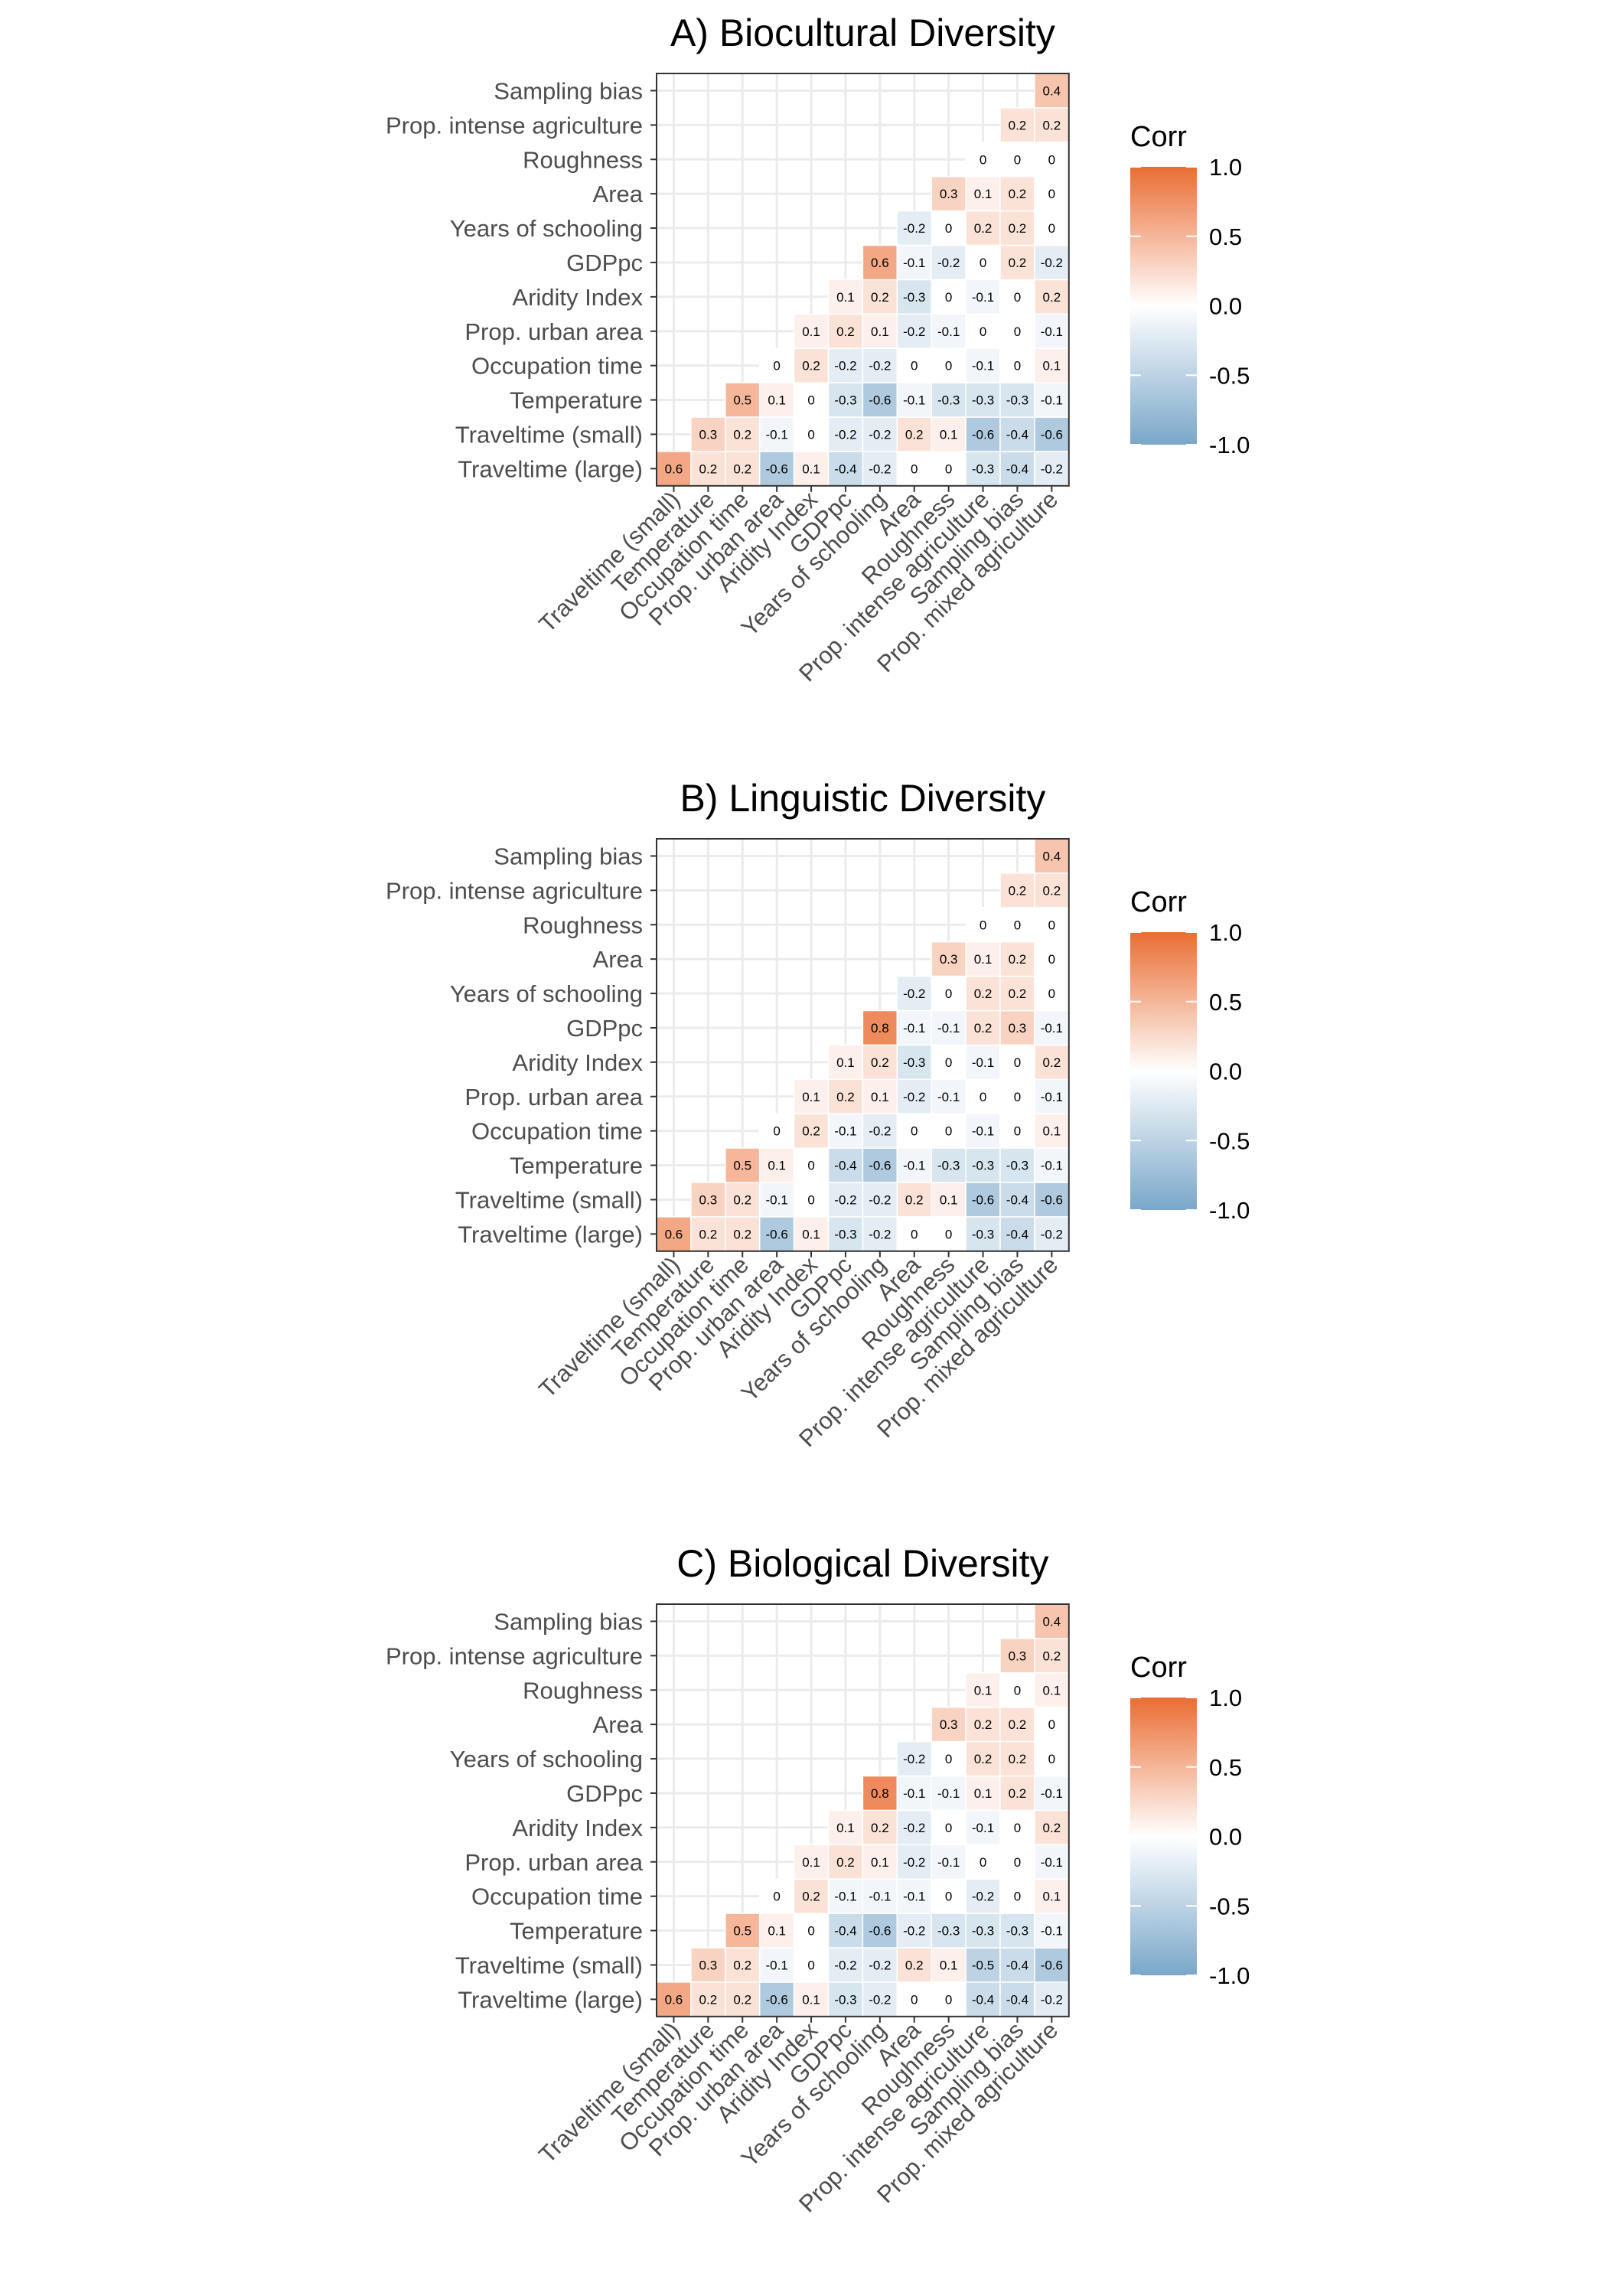 This screenshot has height=2296, width=1607. What do you see at coordinates (1226, 1837) in the screenshot?
I see `legend-tick-label: 0.0` at bounding box center [1226, 1837].